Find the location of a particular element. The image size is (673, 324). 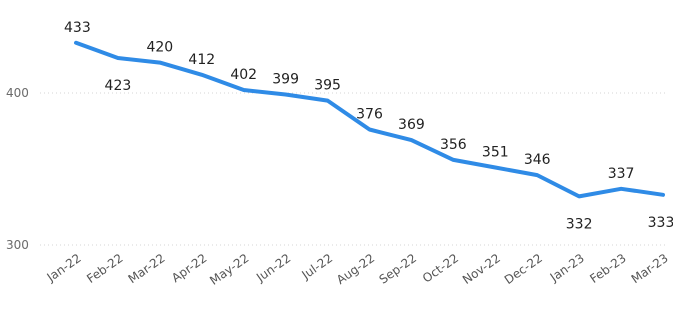

data-label: 420 is located at coordinates (159, 48).